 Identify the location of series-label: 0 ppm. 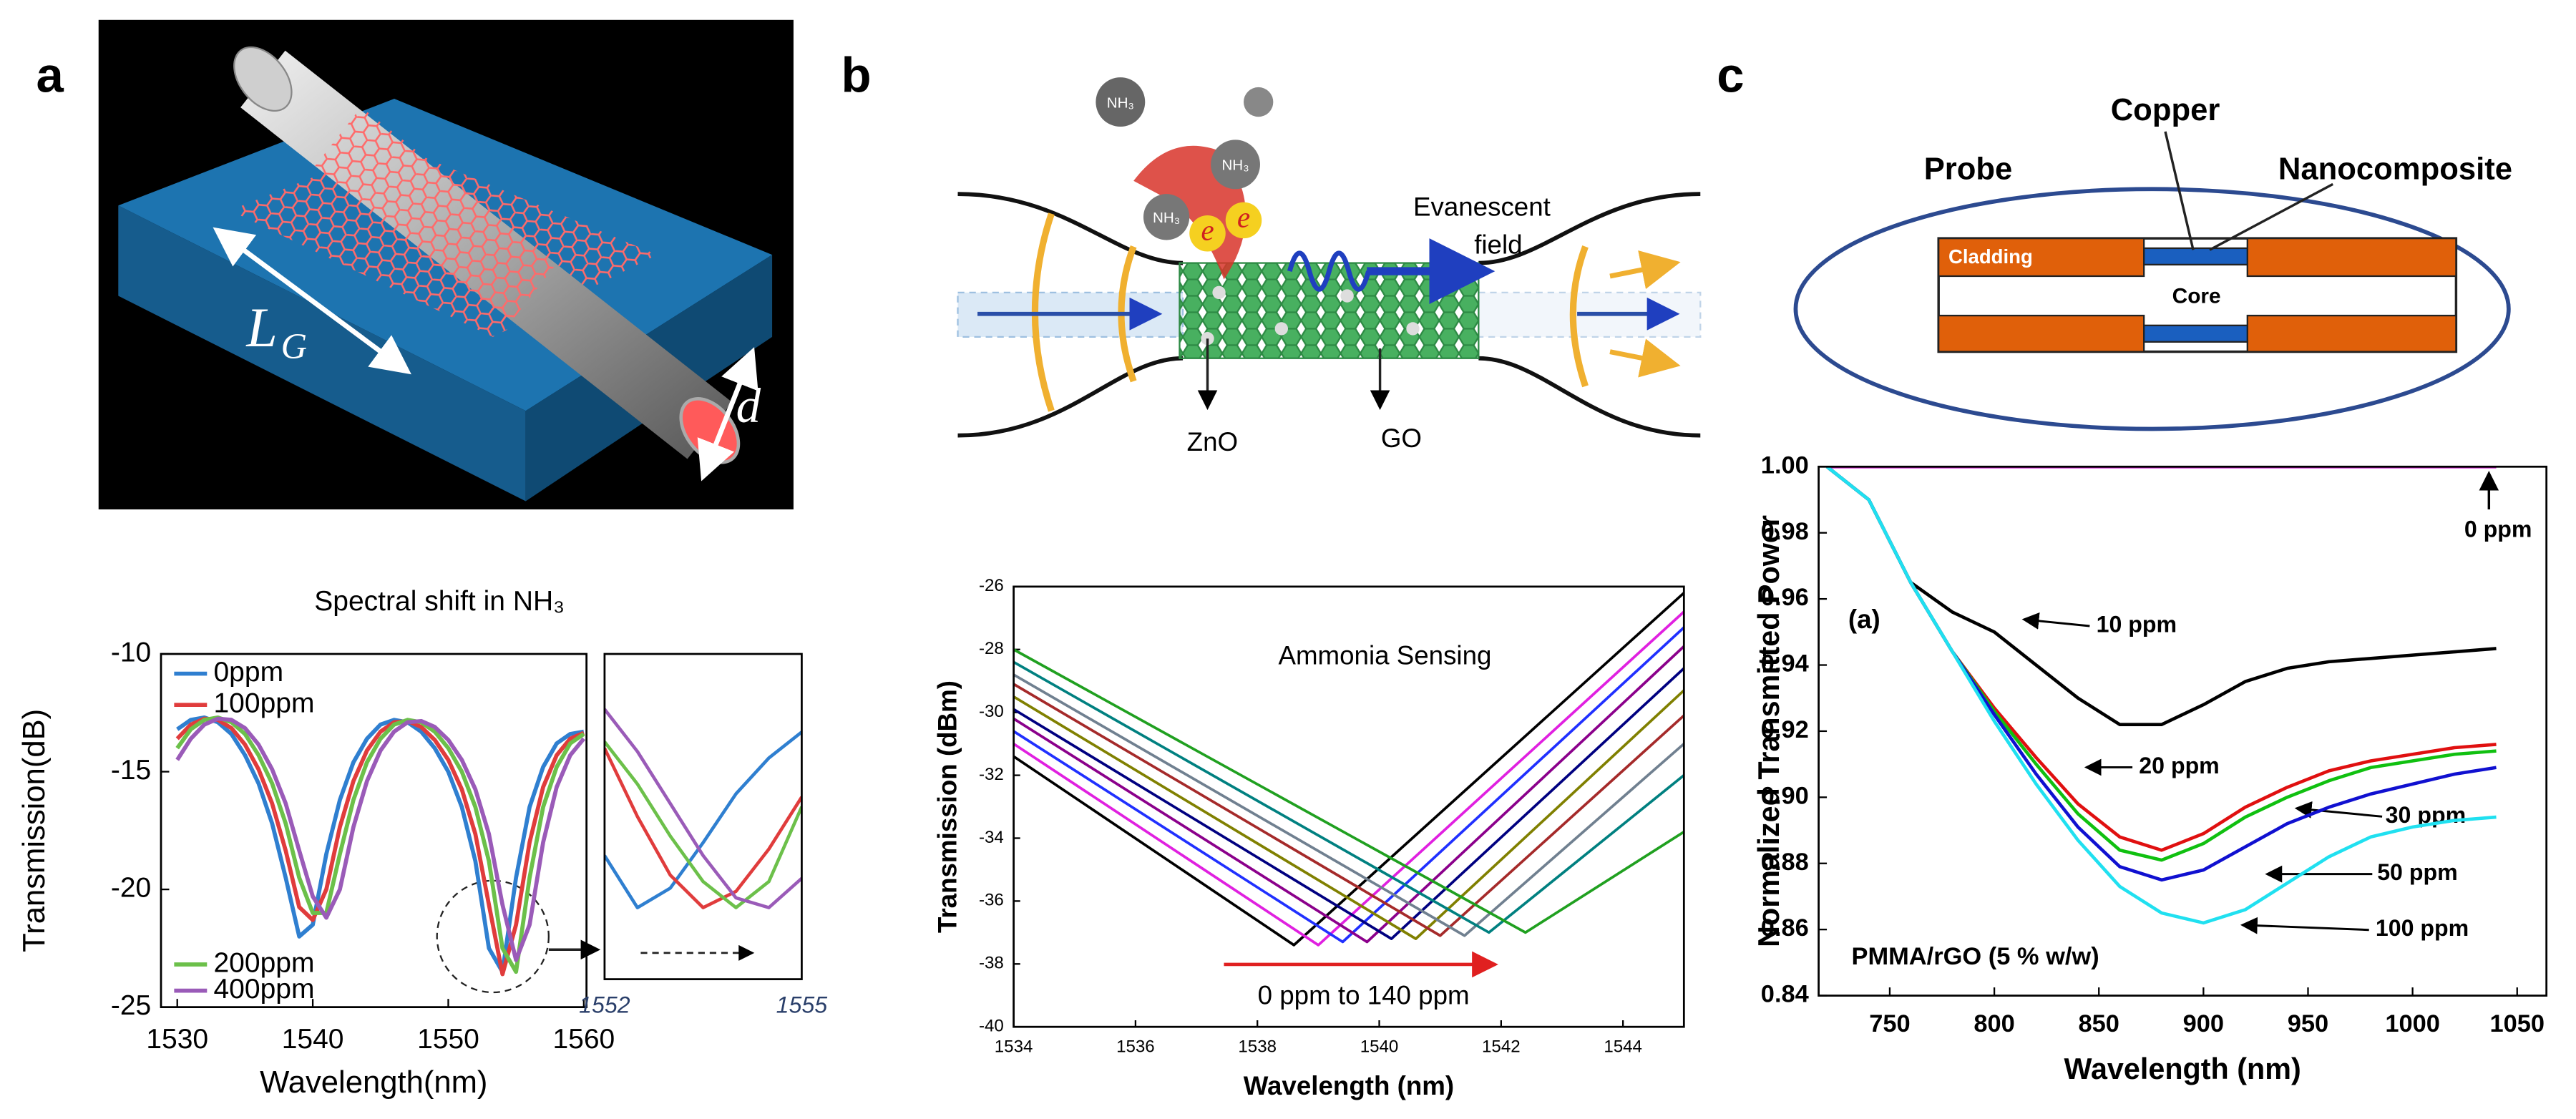
(2498, 529).